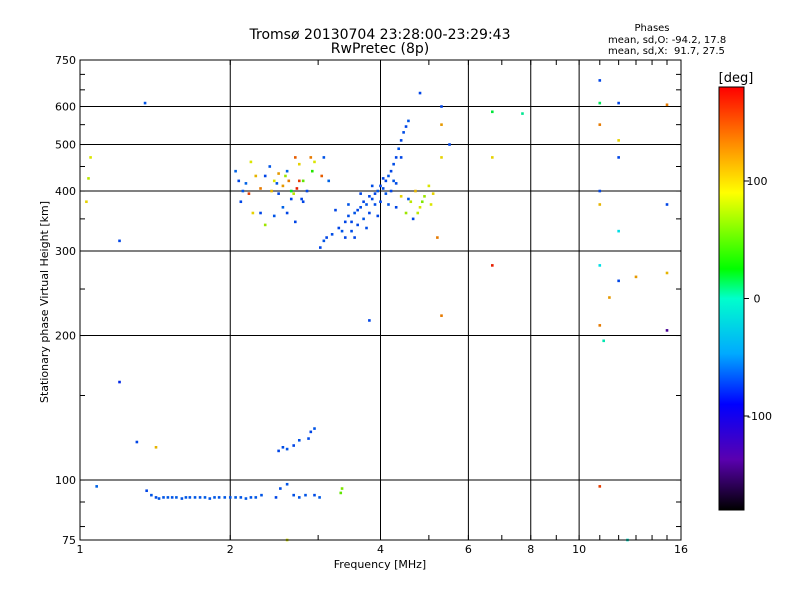 The image size is (800, 600). Describe the element at coordinates (65, 107) in the screenshot. I see `y-tick-label: 600` at that location.